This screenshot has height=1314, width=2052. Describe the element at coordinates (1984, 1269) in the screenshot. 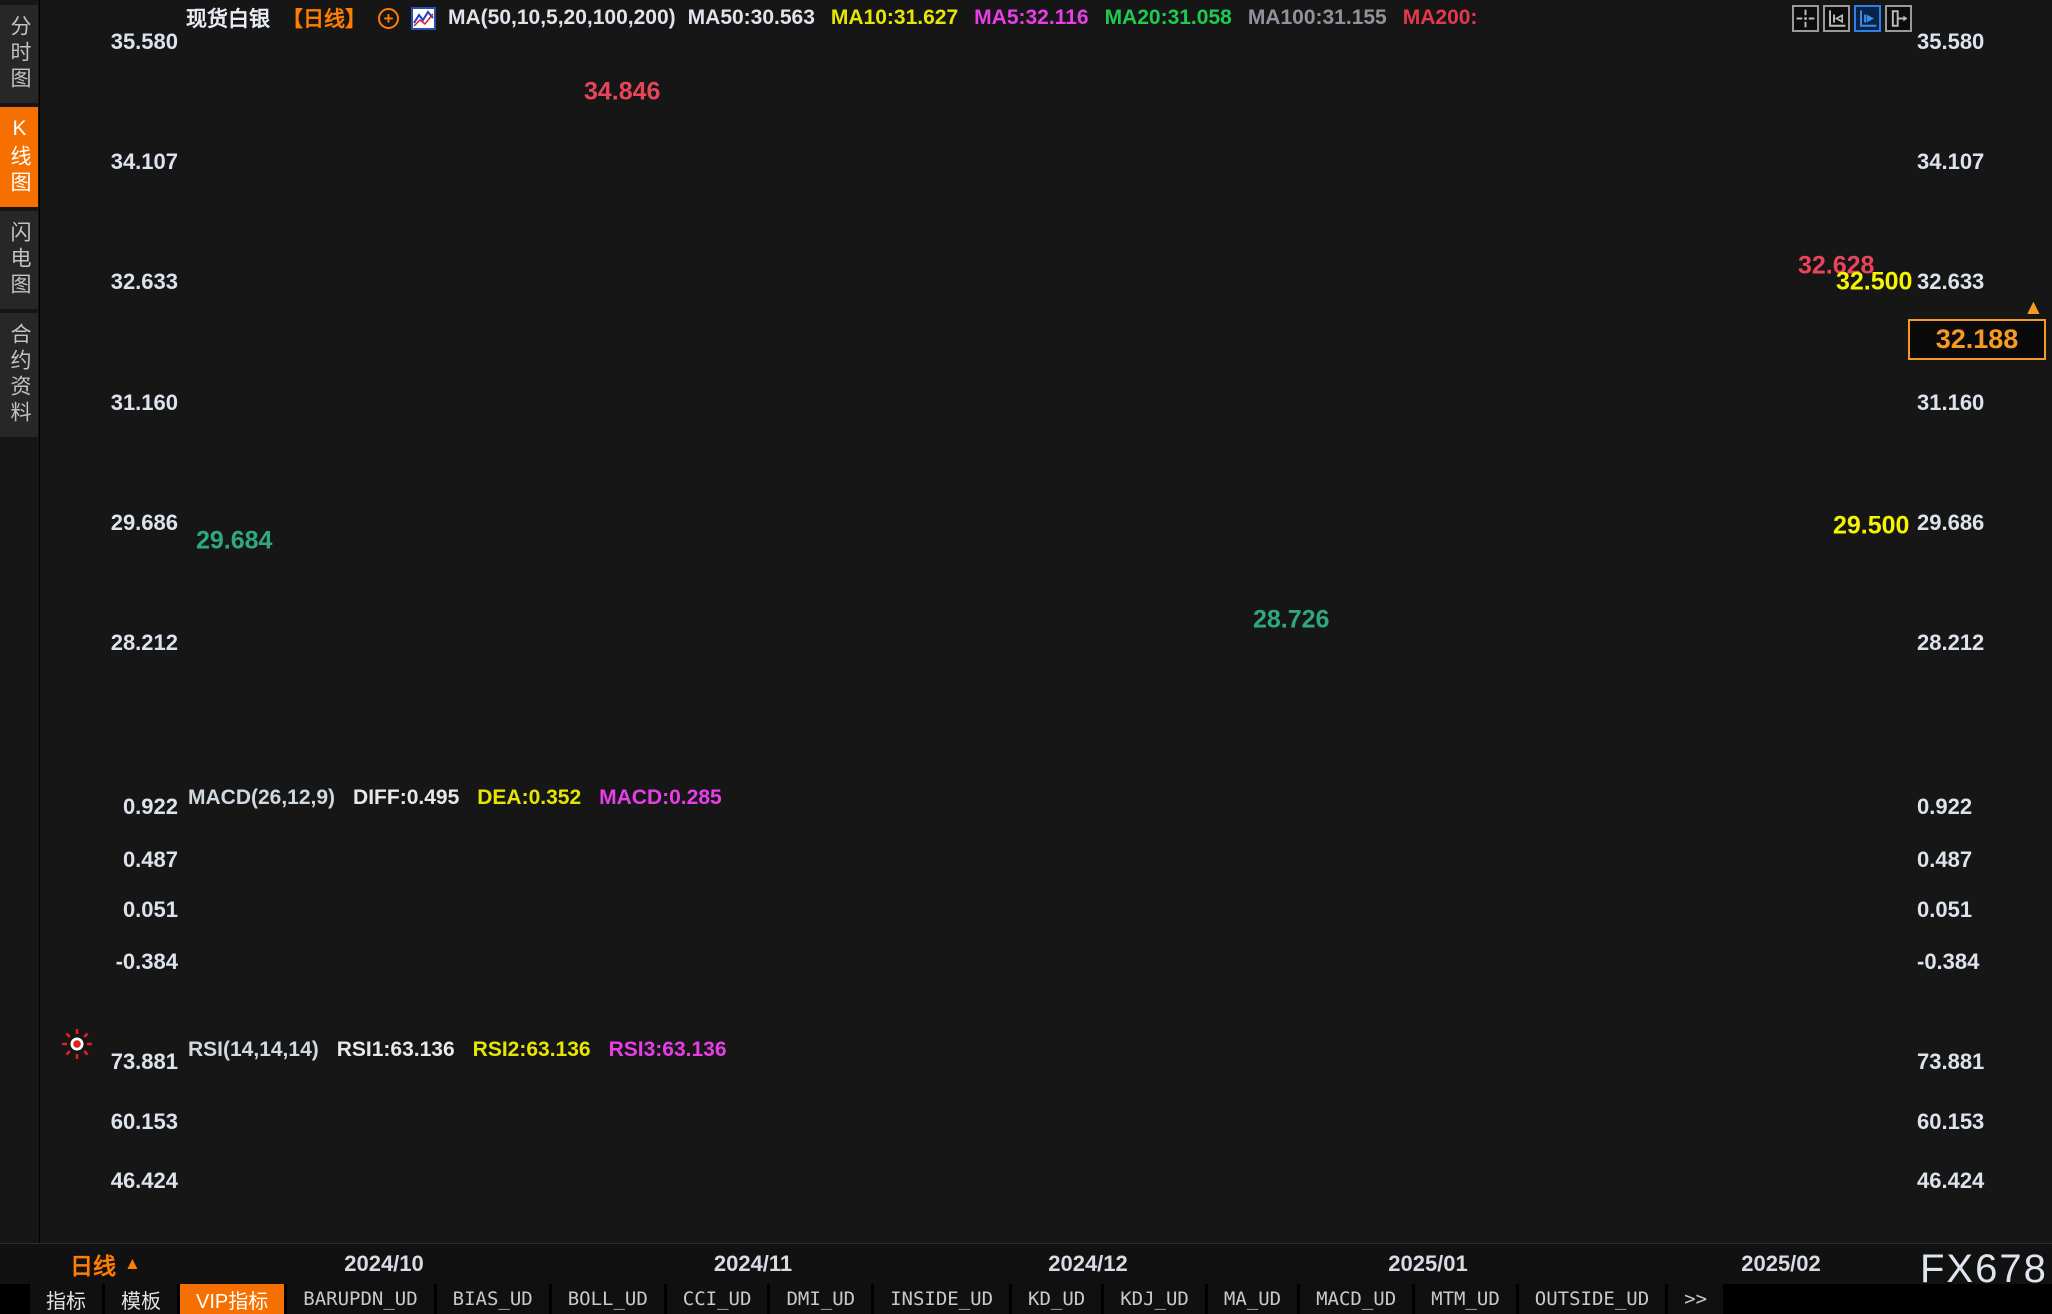

I see `watermark: FX678` at that location.